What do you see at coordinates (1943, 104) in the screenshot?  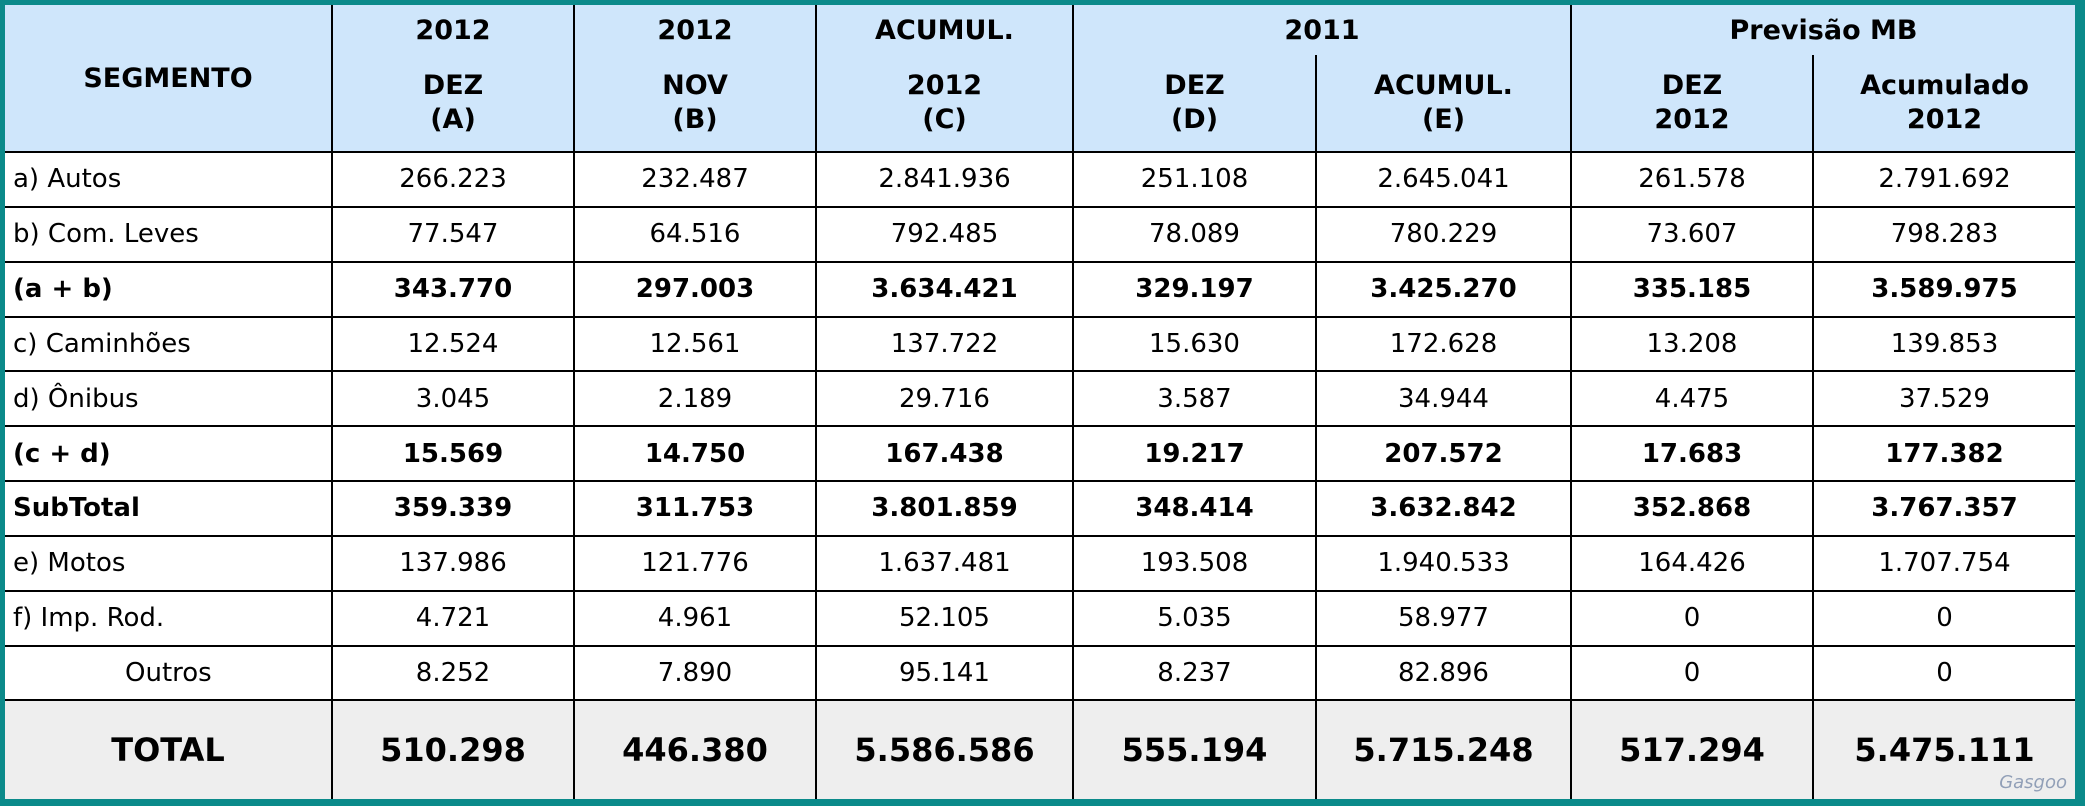 I see `header-col-prev-acum: Acumulado 2012` at bounding box center [1943, 104].